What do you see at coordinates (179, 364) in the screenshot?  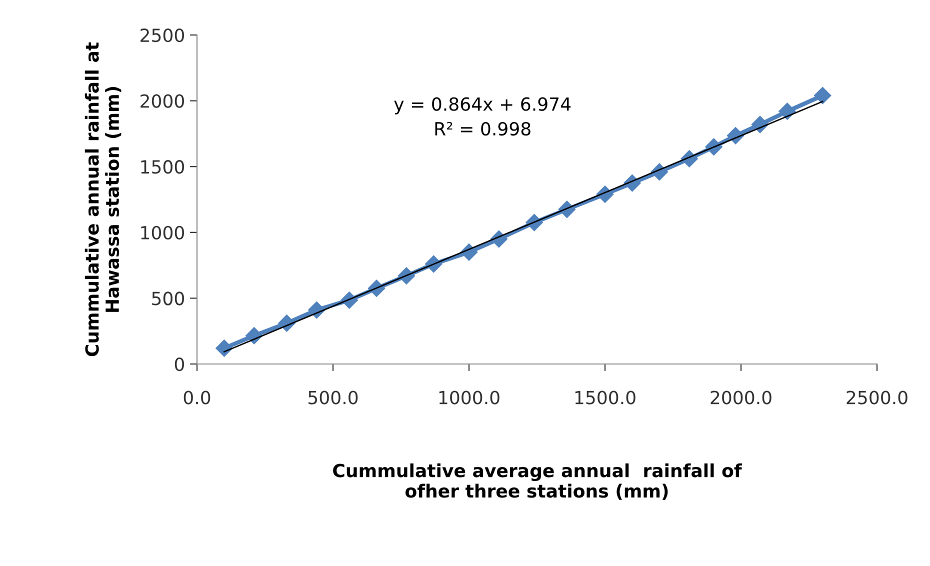 I see `y-tick-label: 0` at bounding box center [179, 364].